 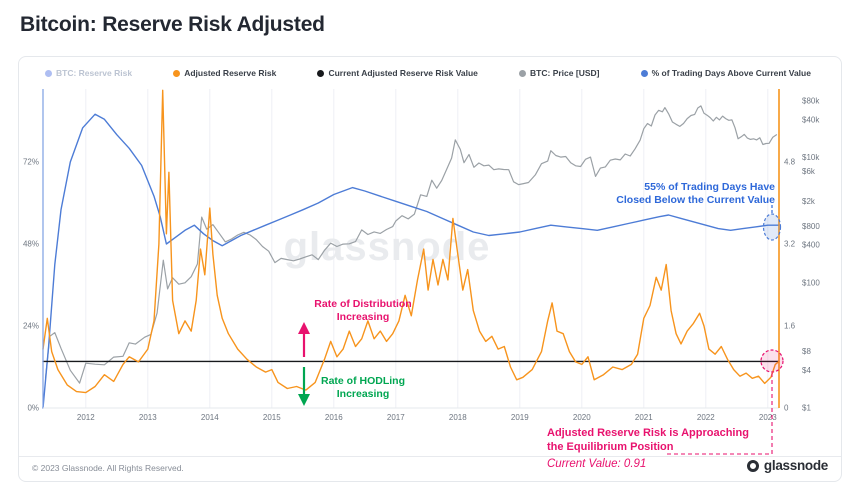 I want to click on x-axis-label: 2022, so click(x=706, y=417).